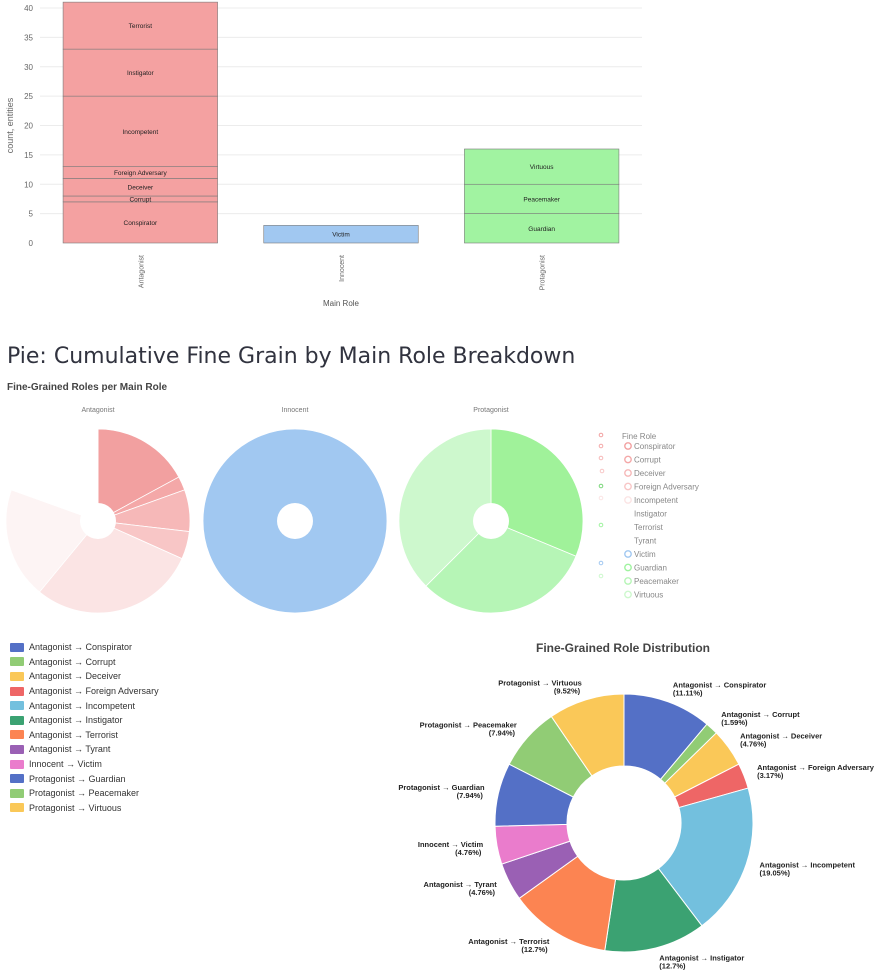  What do you see at coordinates (622, 648) in the screenshot?
I see `donut-chart-title: Fine-Grained Role Distribution` at bounding box center [622, 648].